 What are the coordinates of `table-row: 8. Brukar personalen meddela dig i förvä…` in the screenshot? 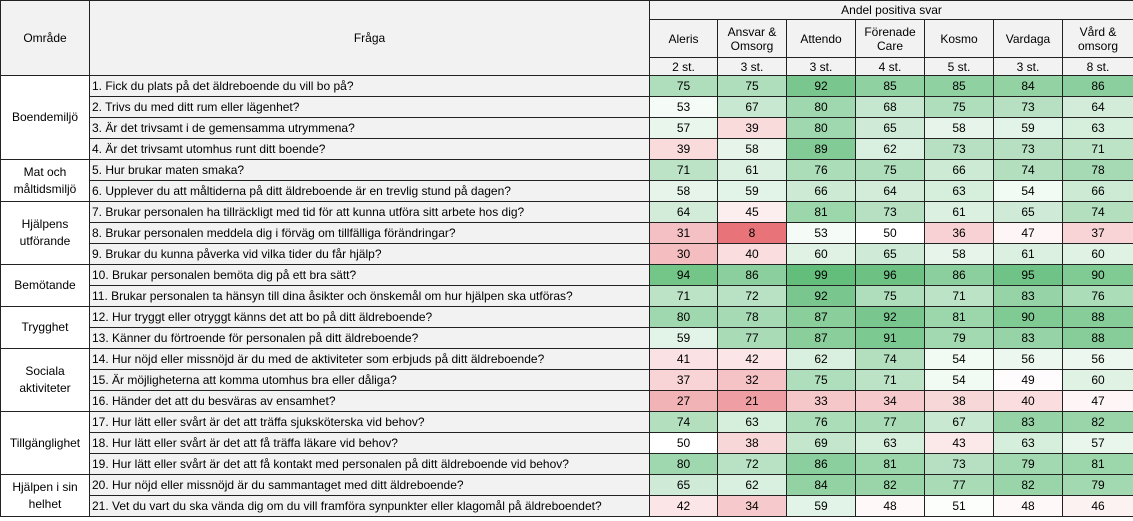 It's located at (567, 233).